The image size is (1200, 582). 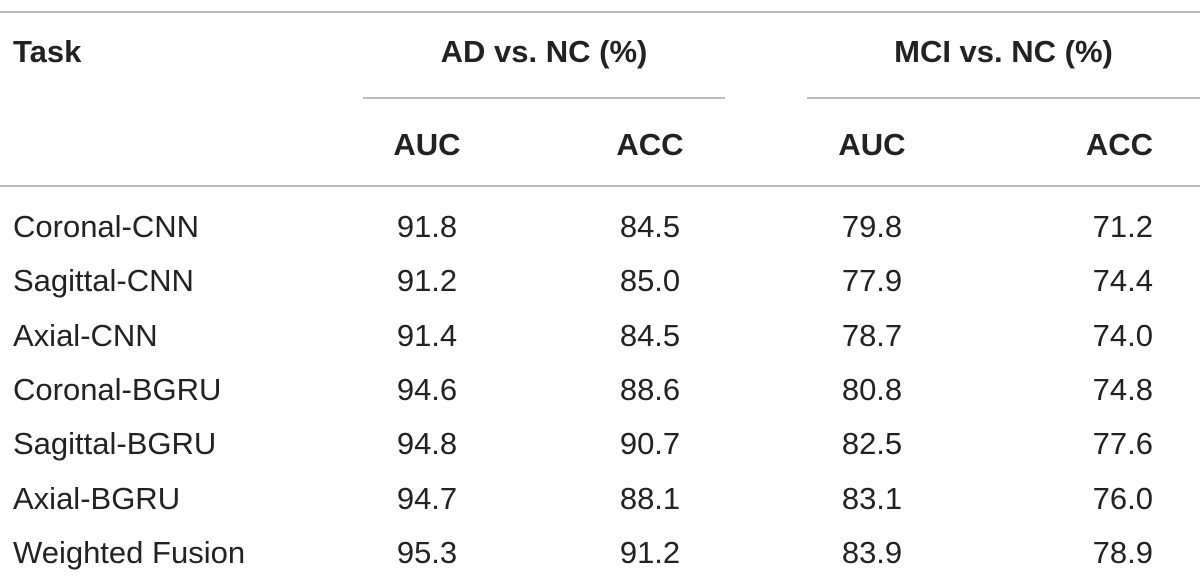 I want to click on cell-ad-auc: 91.8, so click(x=427, y=226).